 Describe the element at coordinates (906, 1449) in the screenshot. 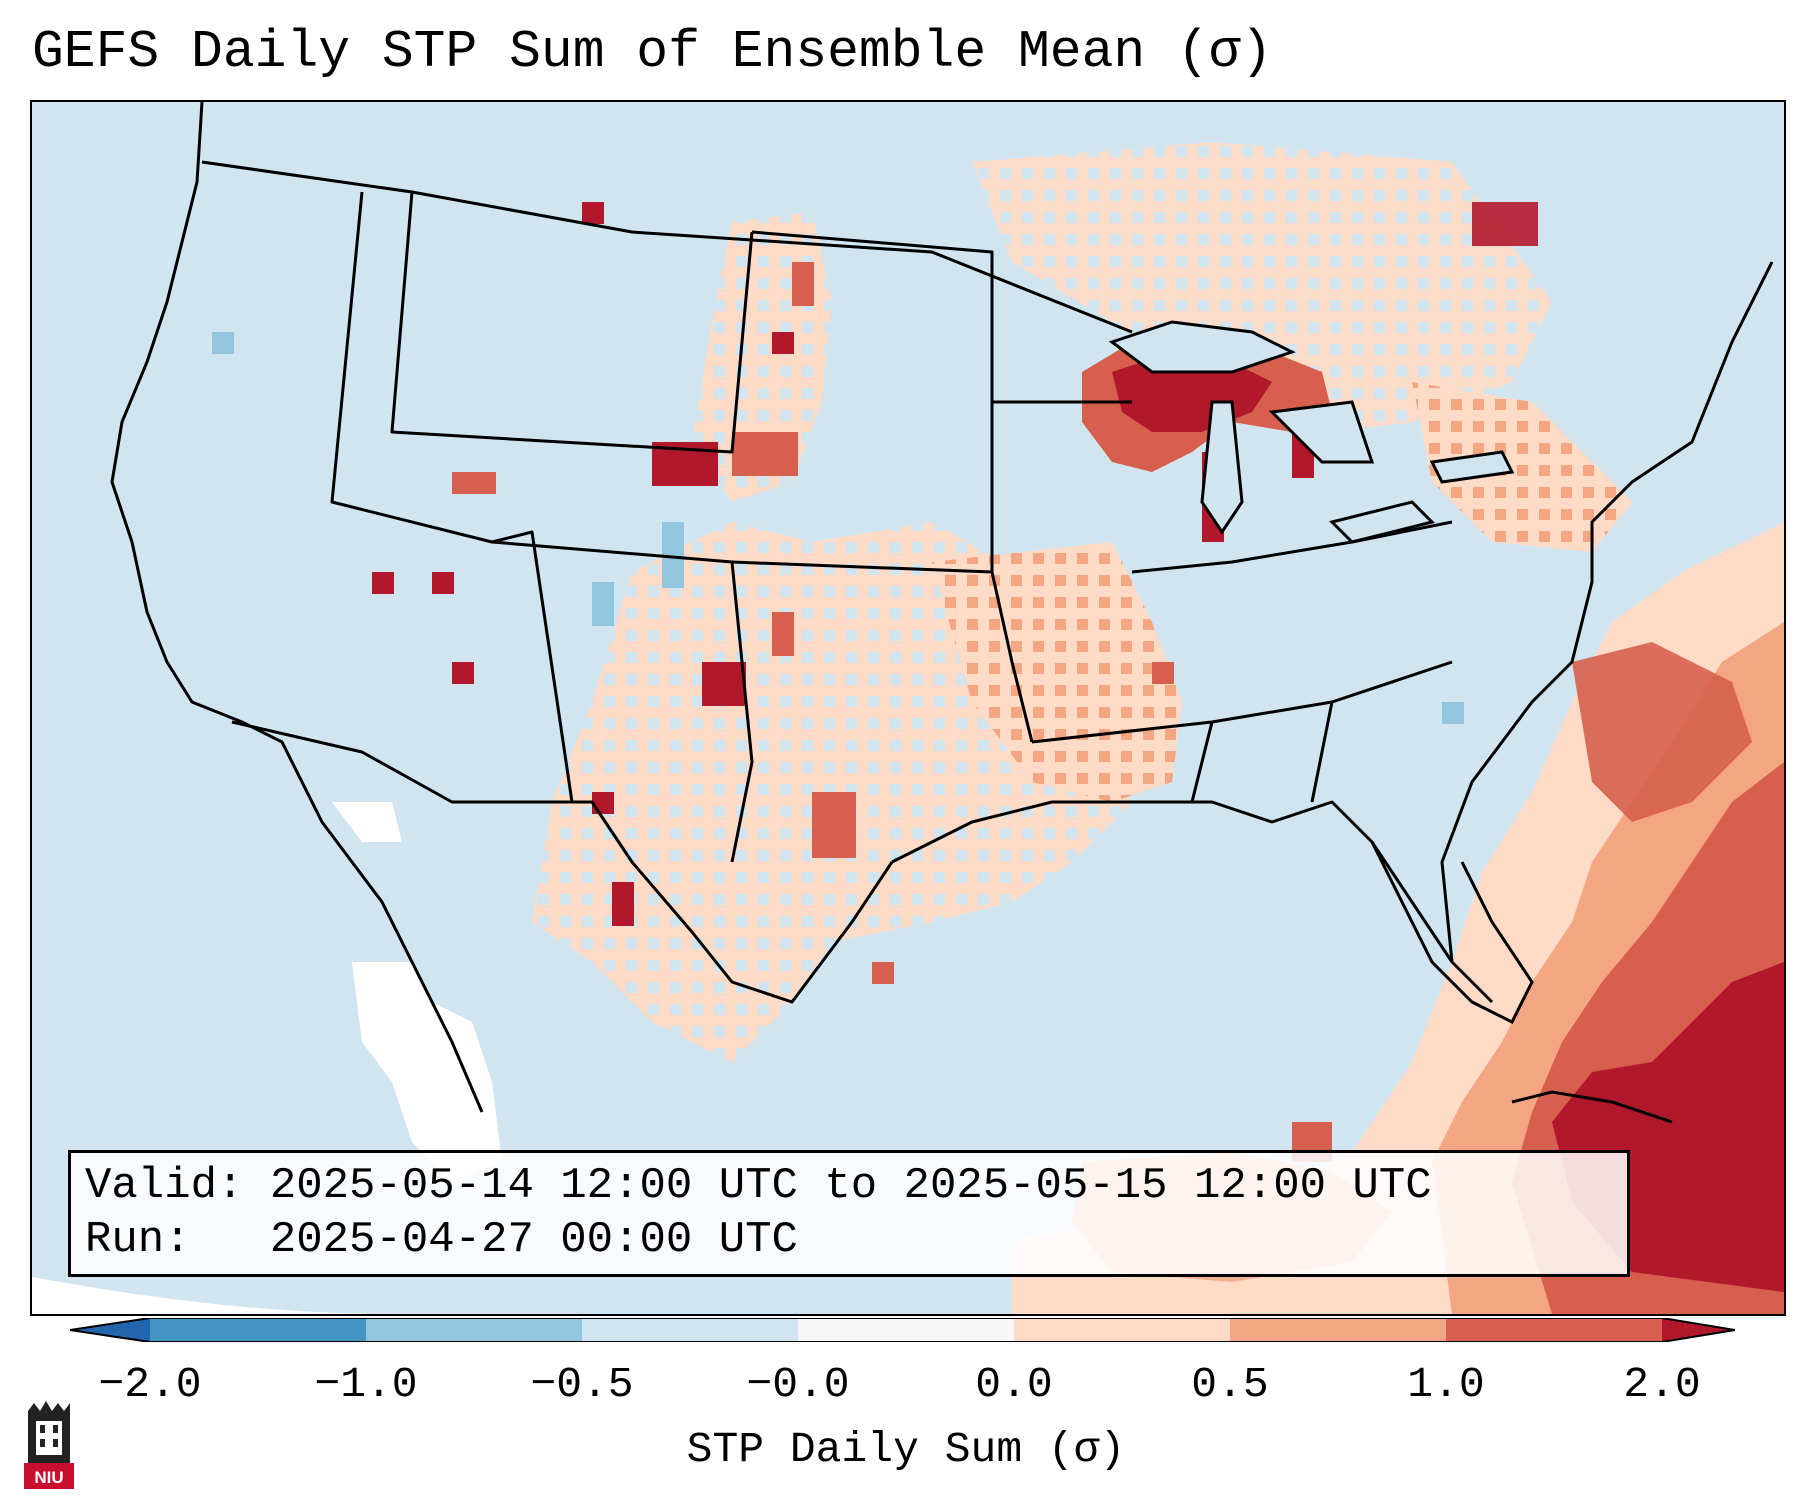

I see `colorbar-label: STP Daily Sum (σ)` at that location.